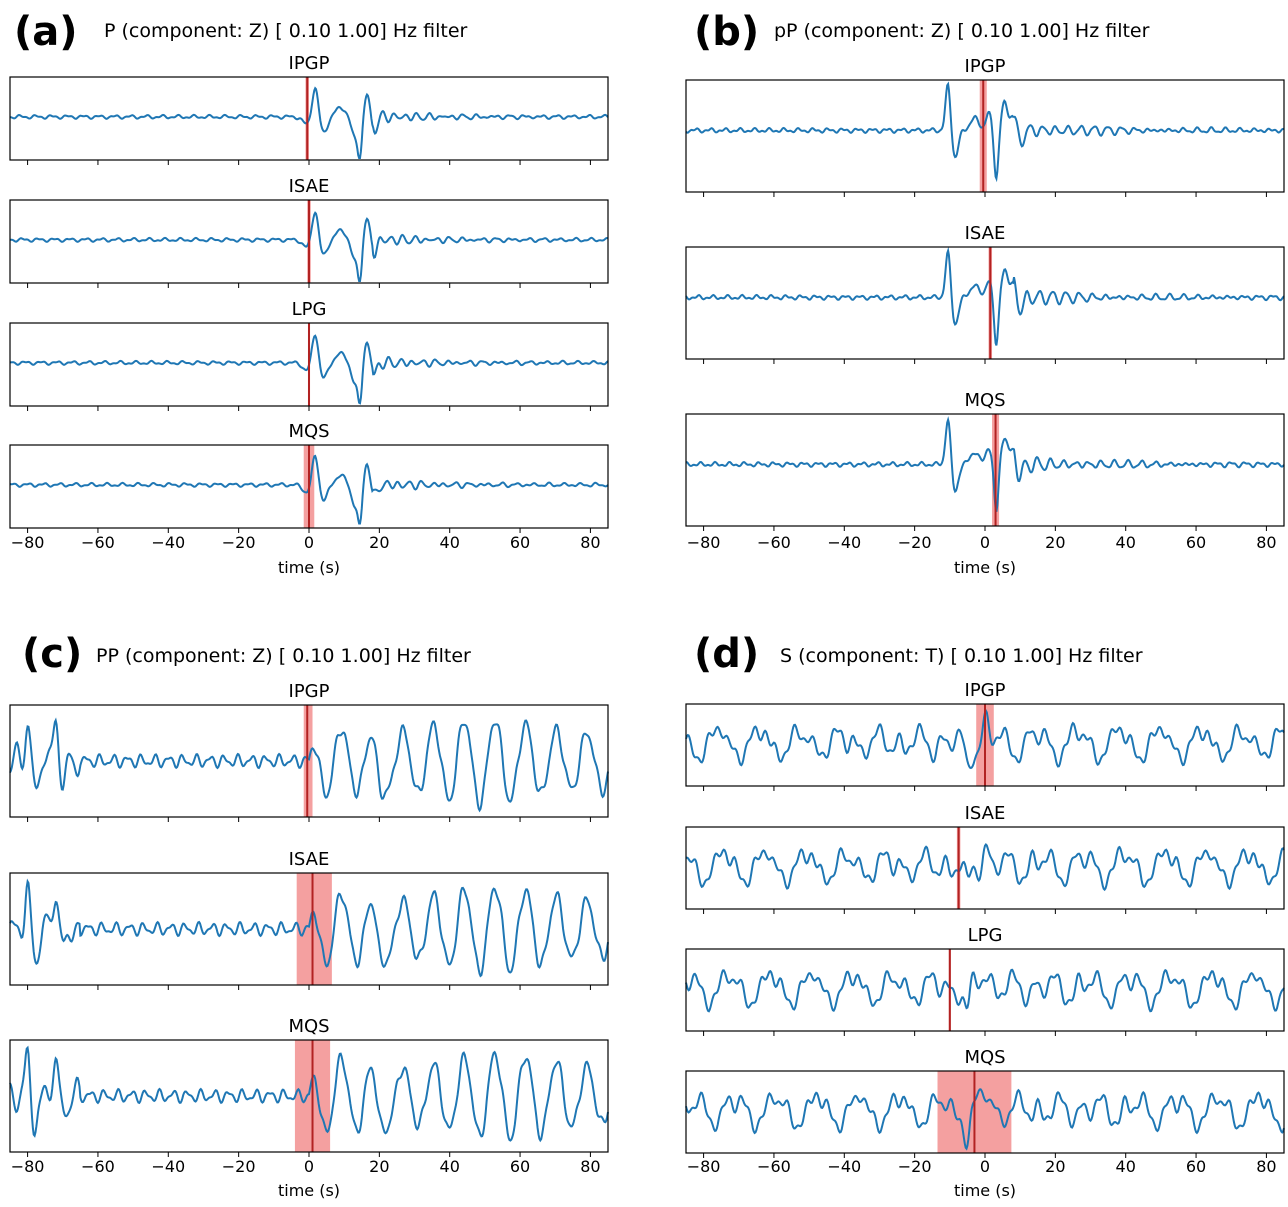 The height and width of the screenshot is (1207, 1288). What do you see at coordinates (46, 32) in the screenshot?
I see `panel-tag: (a)` at bounding box center [46, 32].